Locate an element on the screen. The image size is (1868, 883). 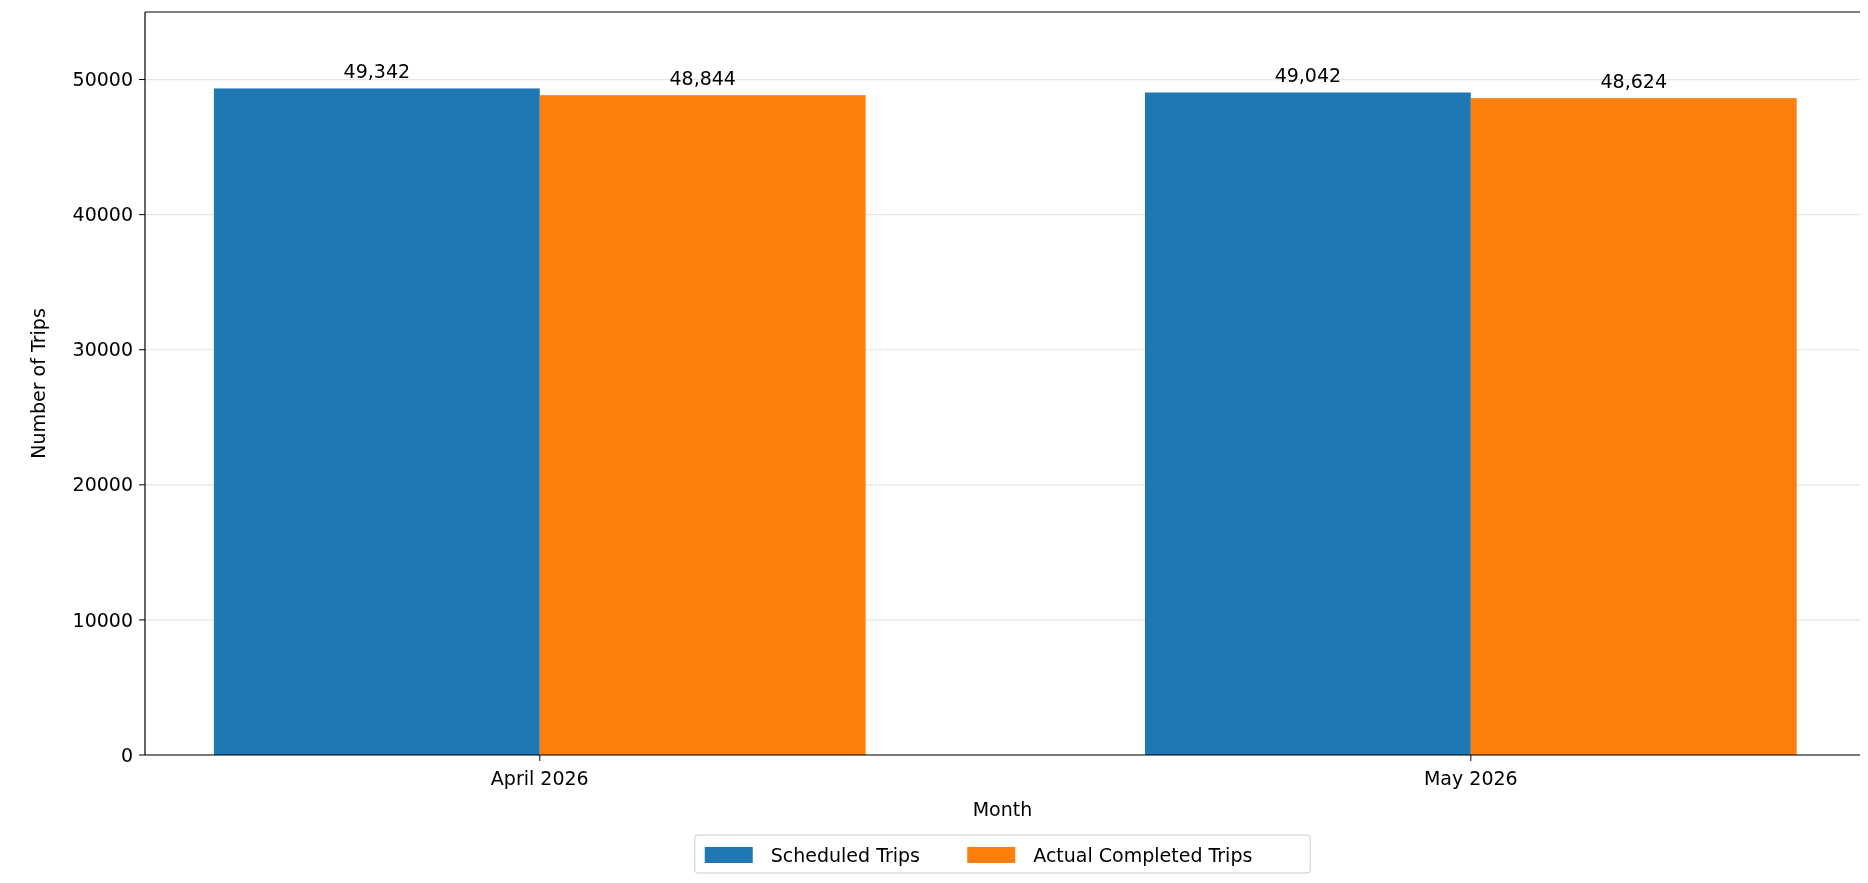
x-tick-label: May 2026 is located at coordinates (1470, 778).